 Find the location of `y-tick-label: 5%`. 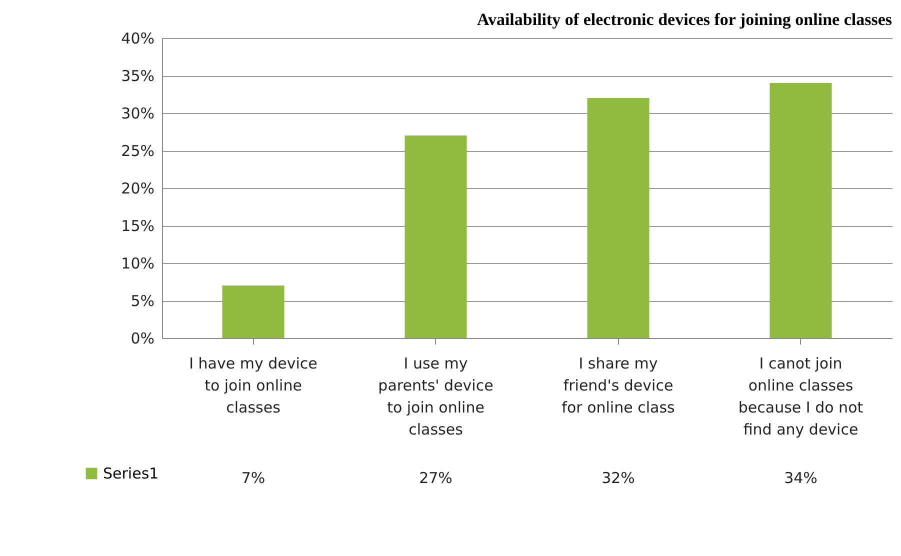

y-tick-label: 5% is located at coordinates (142, 301).